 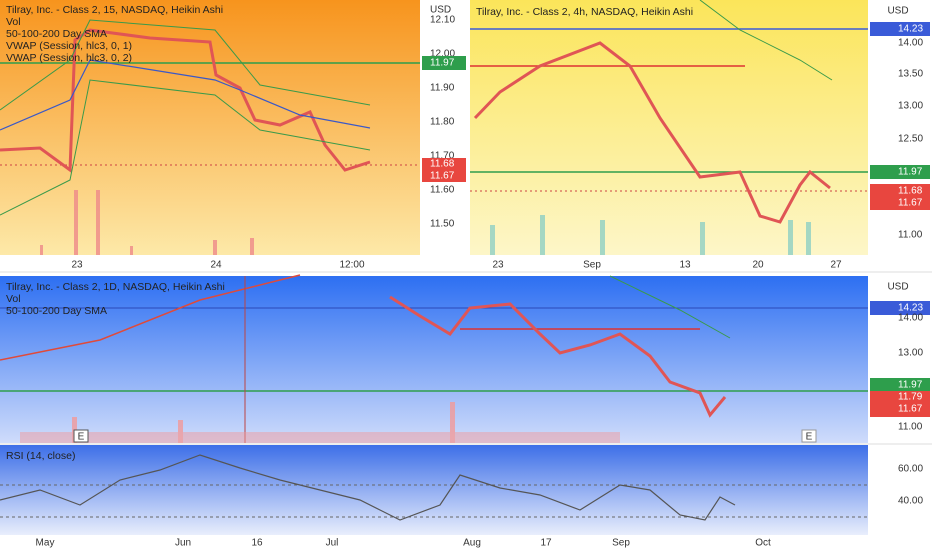 What do you see at coordinates (910, 74) in the screenshot?
I see `price-label: 13.50` at bounding box center [910, 74].